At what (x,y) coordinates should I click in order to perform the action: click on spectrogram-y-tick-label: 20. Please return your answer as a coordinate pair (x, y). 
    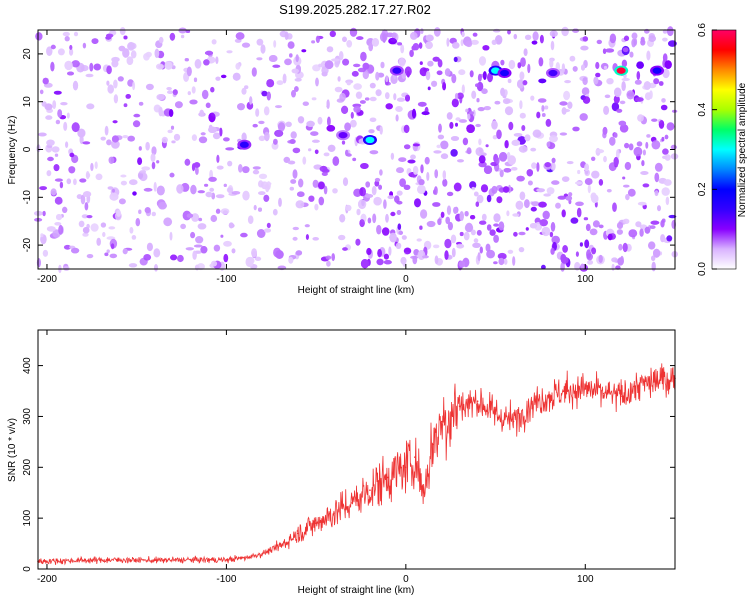
    Looking at the image, I should click on (27, 54).